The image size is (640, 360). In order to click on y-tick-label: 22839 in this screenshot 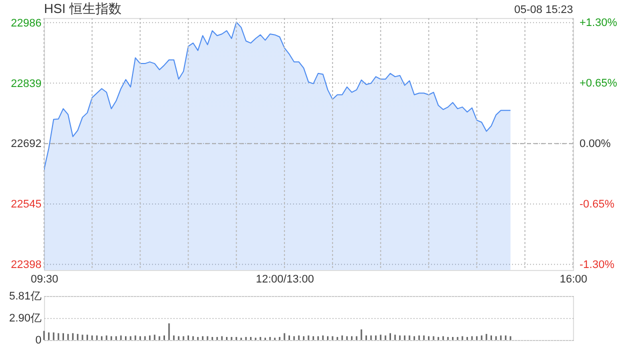, I will do `click(26, 84)`.